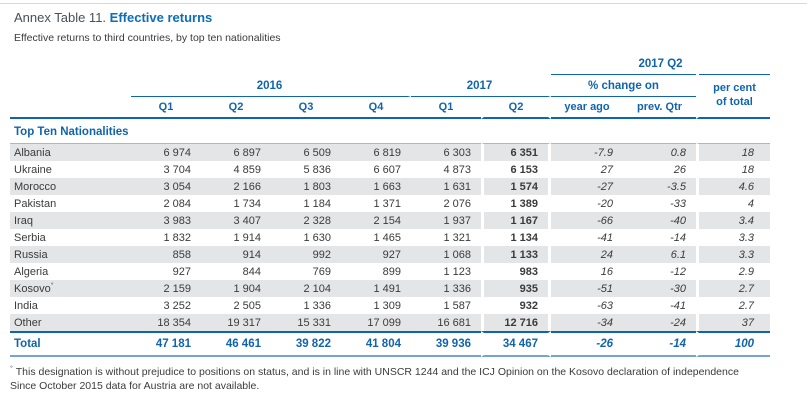 The height and width of the screenshot is (413, 807). I want to click on cell-2017-q2: 1 389, so click(516, 203).